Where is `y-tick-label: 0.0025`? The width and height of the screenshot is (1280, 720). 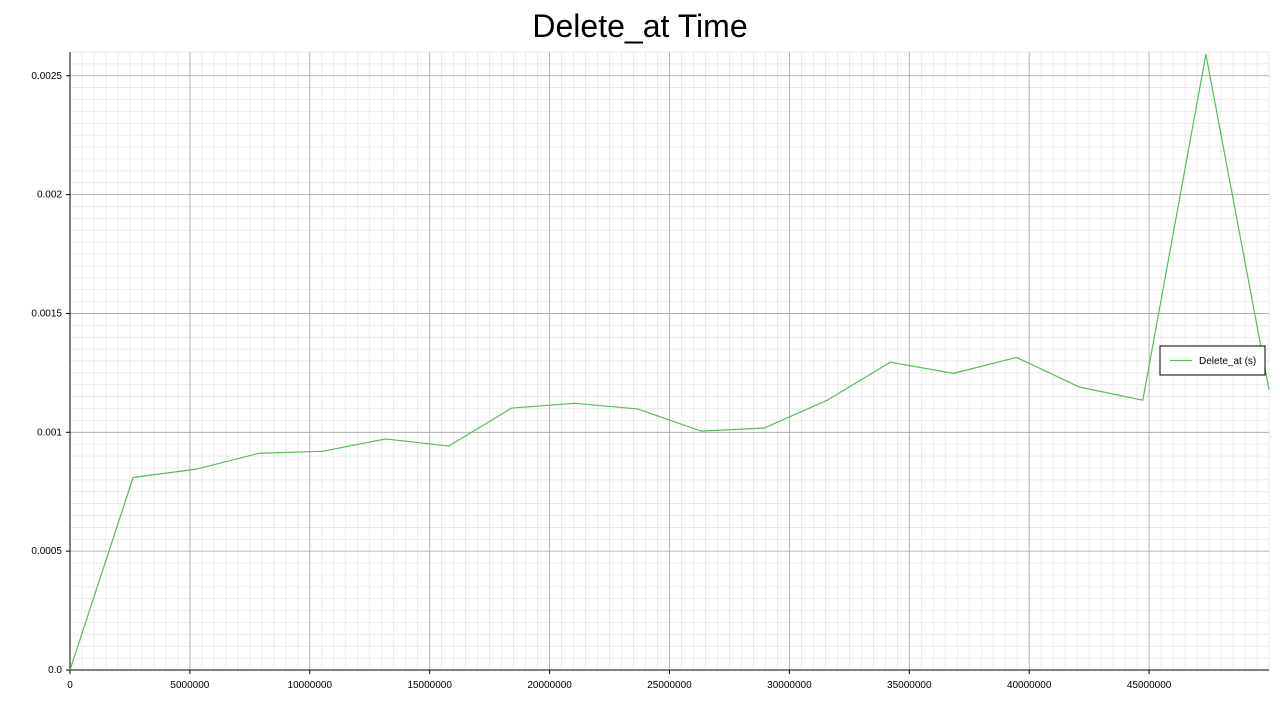
y-tick-label: 0.0025 is located at coordinates (46, 76).